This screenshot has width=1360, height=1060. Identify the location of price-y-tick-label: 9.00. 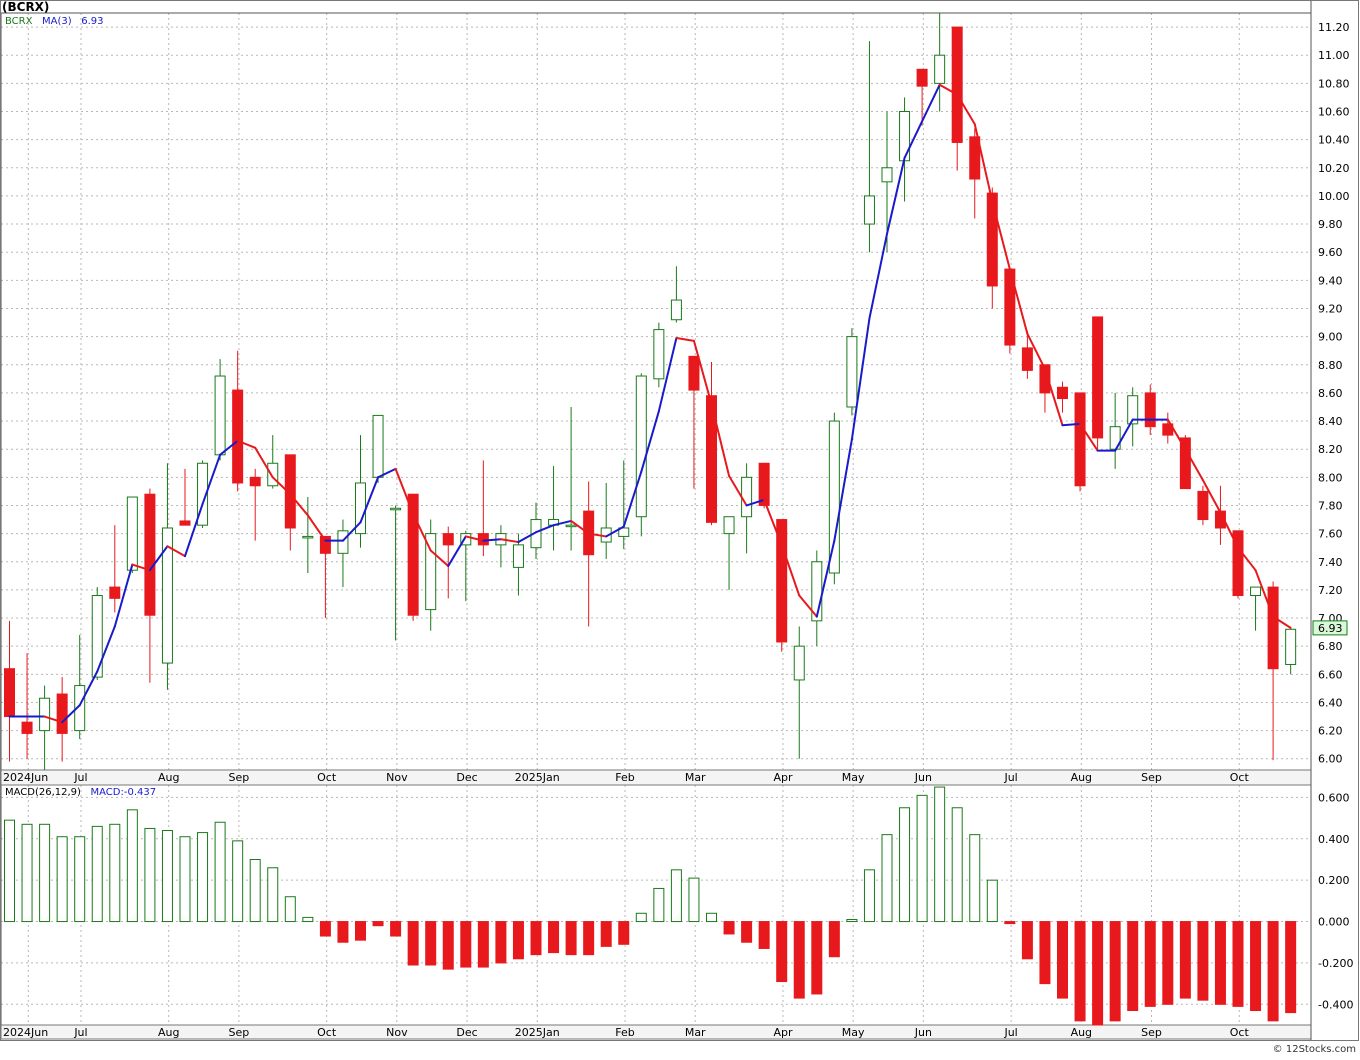
(1330, 337).